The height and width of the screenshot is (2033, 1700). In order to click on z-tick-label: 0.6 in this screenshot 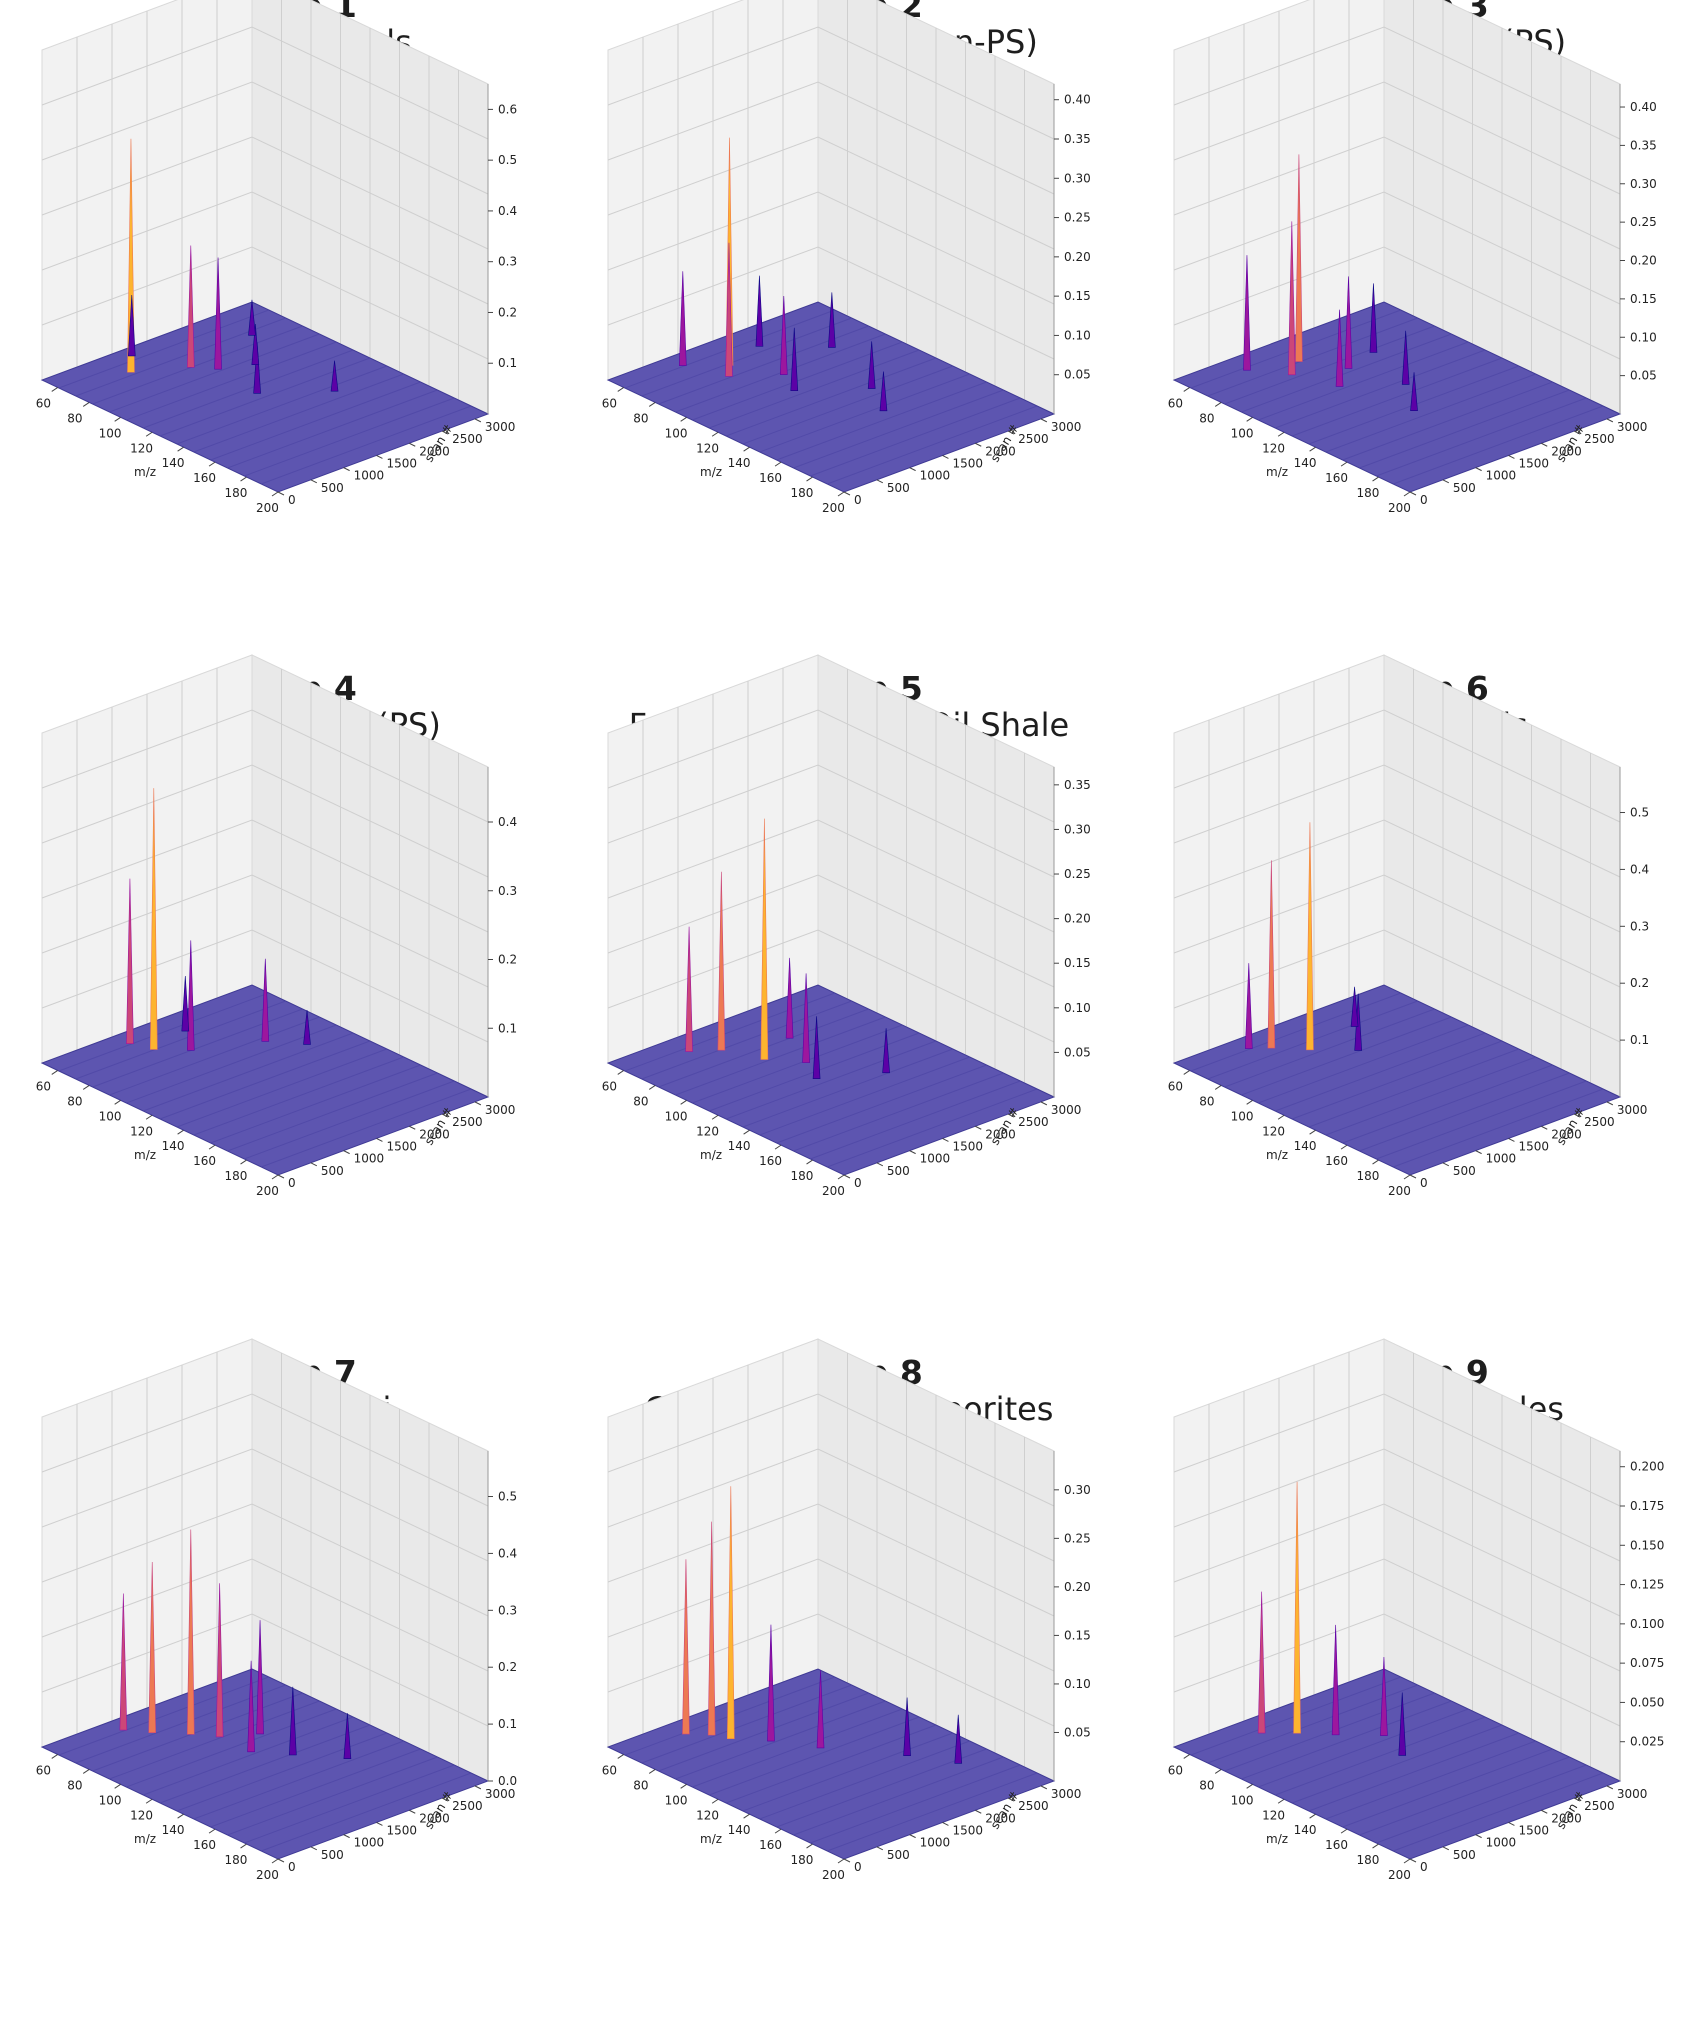, I will do `click(507, 109)`.